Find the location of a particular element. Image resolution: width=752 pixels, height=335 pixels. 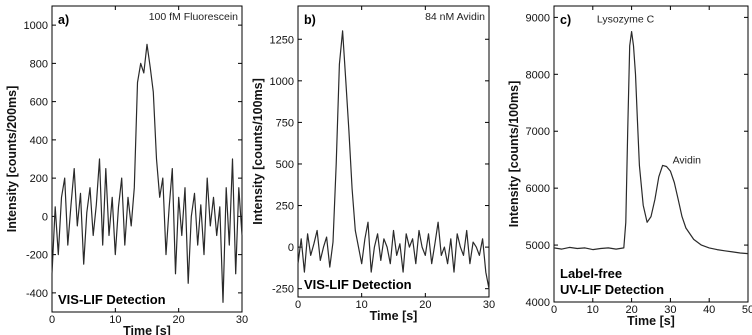

y-axis-label: Intensity [counts/200ms] is located at coordinates (12, 159).